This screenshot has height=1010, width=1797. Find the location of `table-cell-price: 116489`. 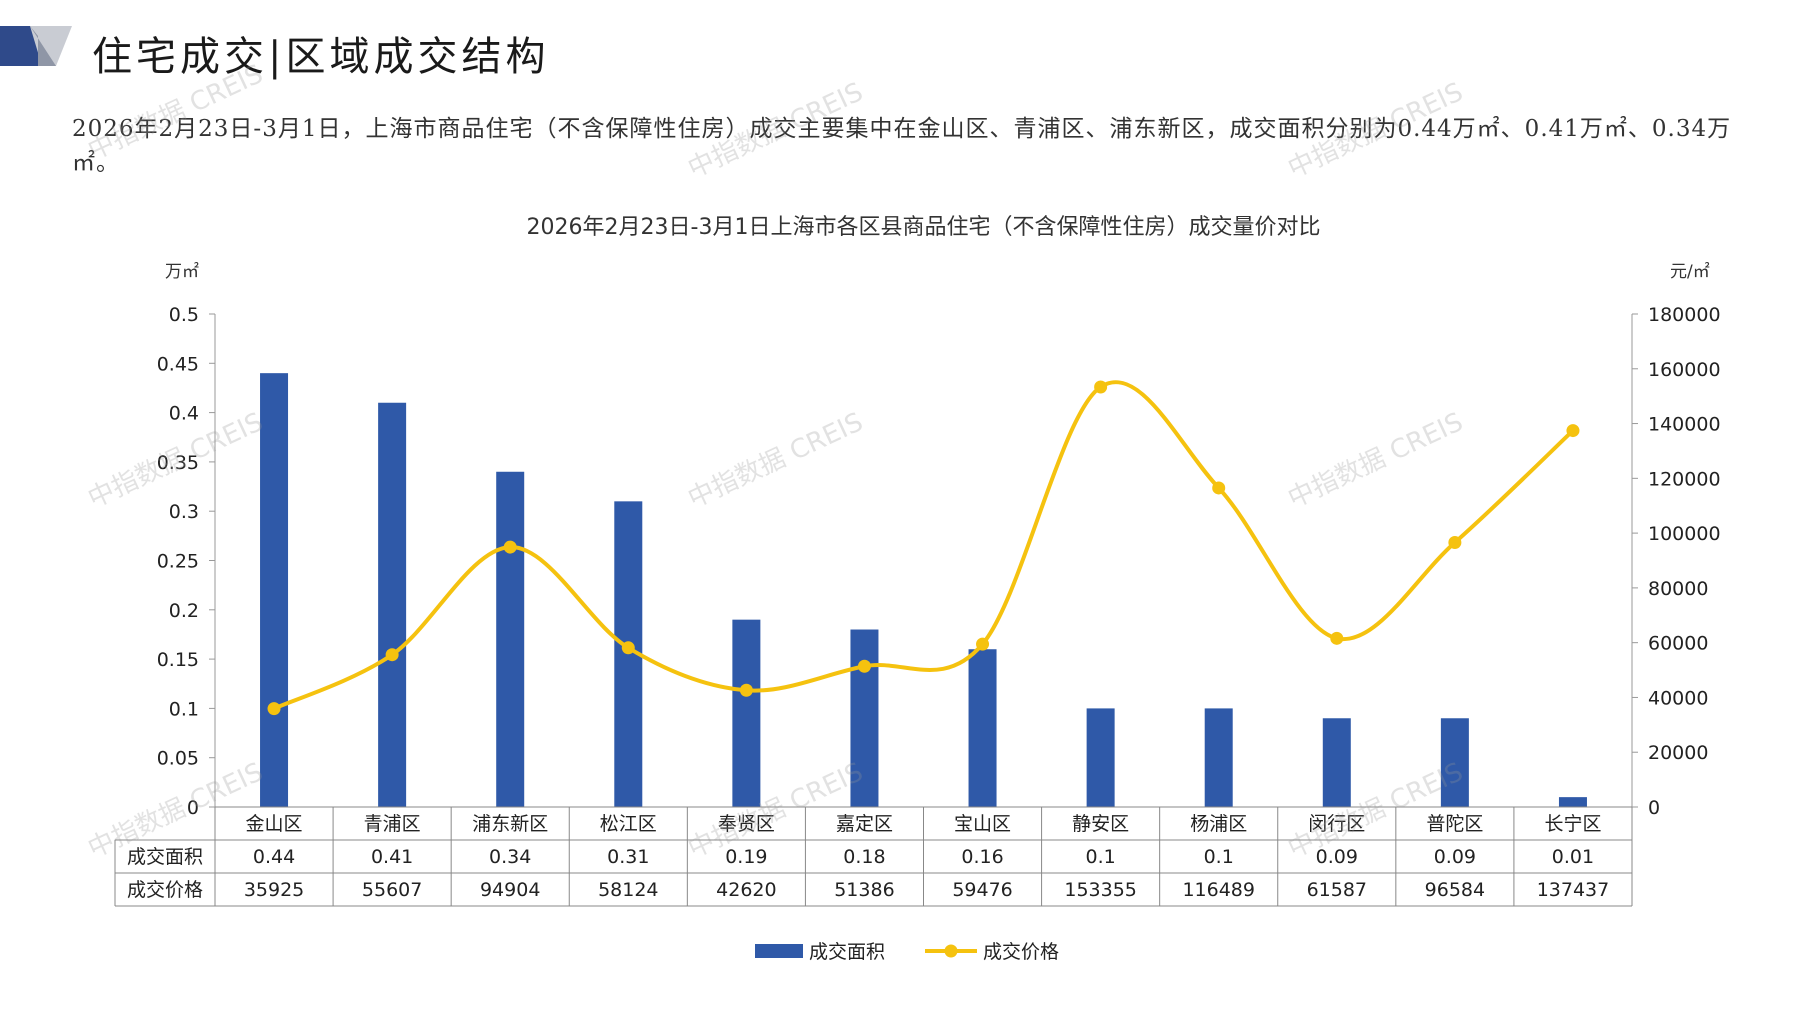

table-cell-price: 116489 is located at coordinates (1218, 890).